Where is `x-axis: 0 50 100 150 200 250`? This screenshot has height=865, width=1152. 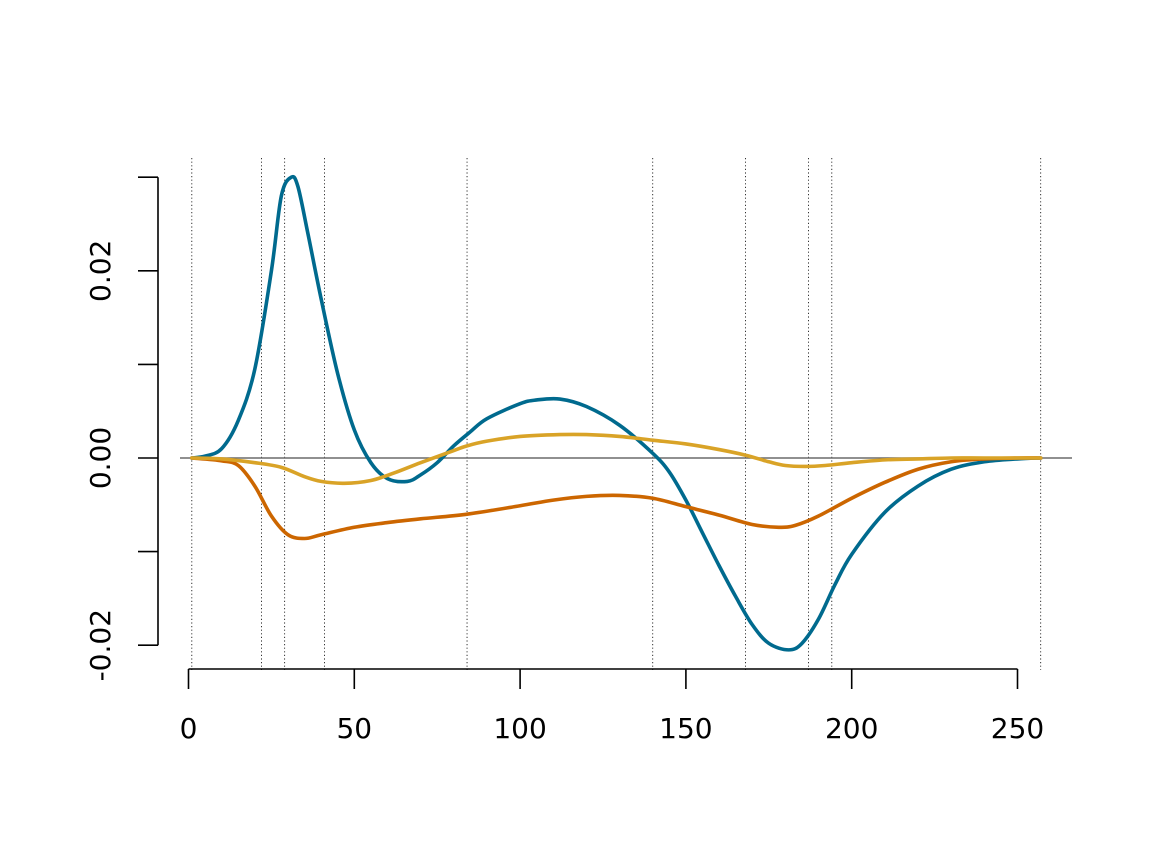 x-axis: 0 50 100 150 200 250 is located at coordinates (612, 706).